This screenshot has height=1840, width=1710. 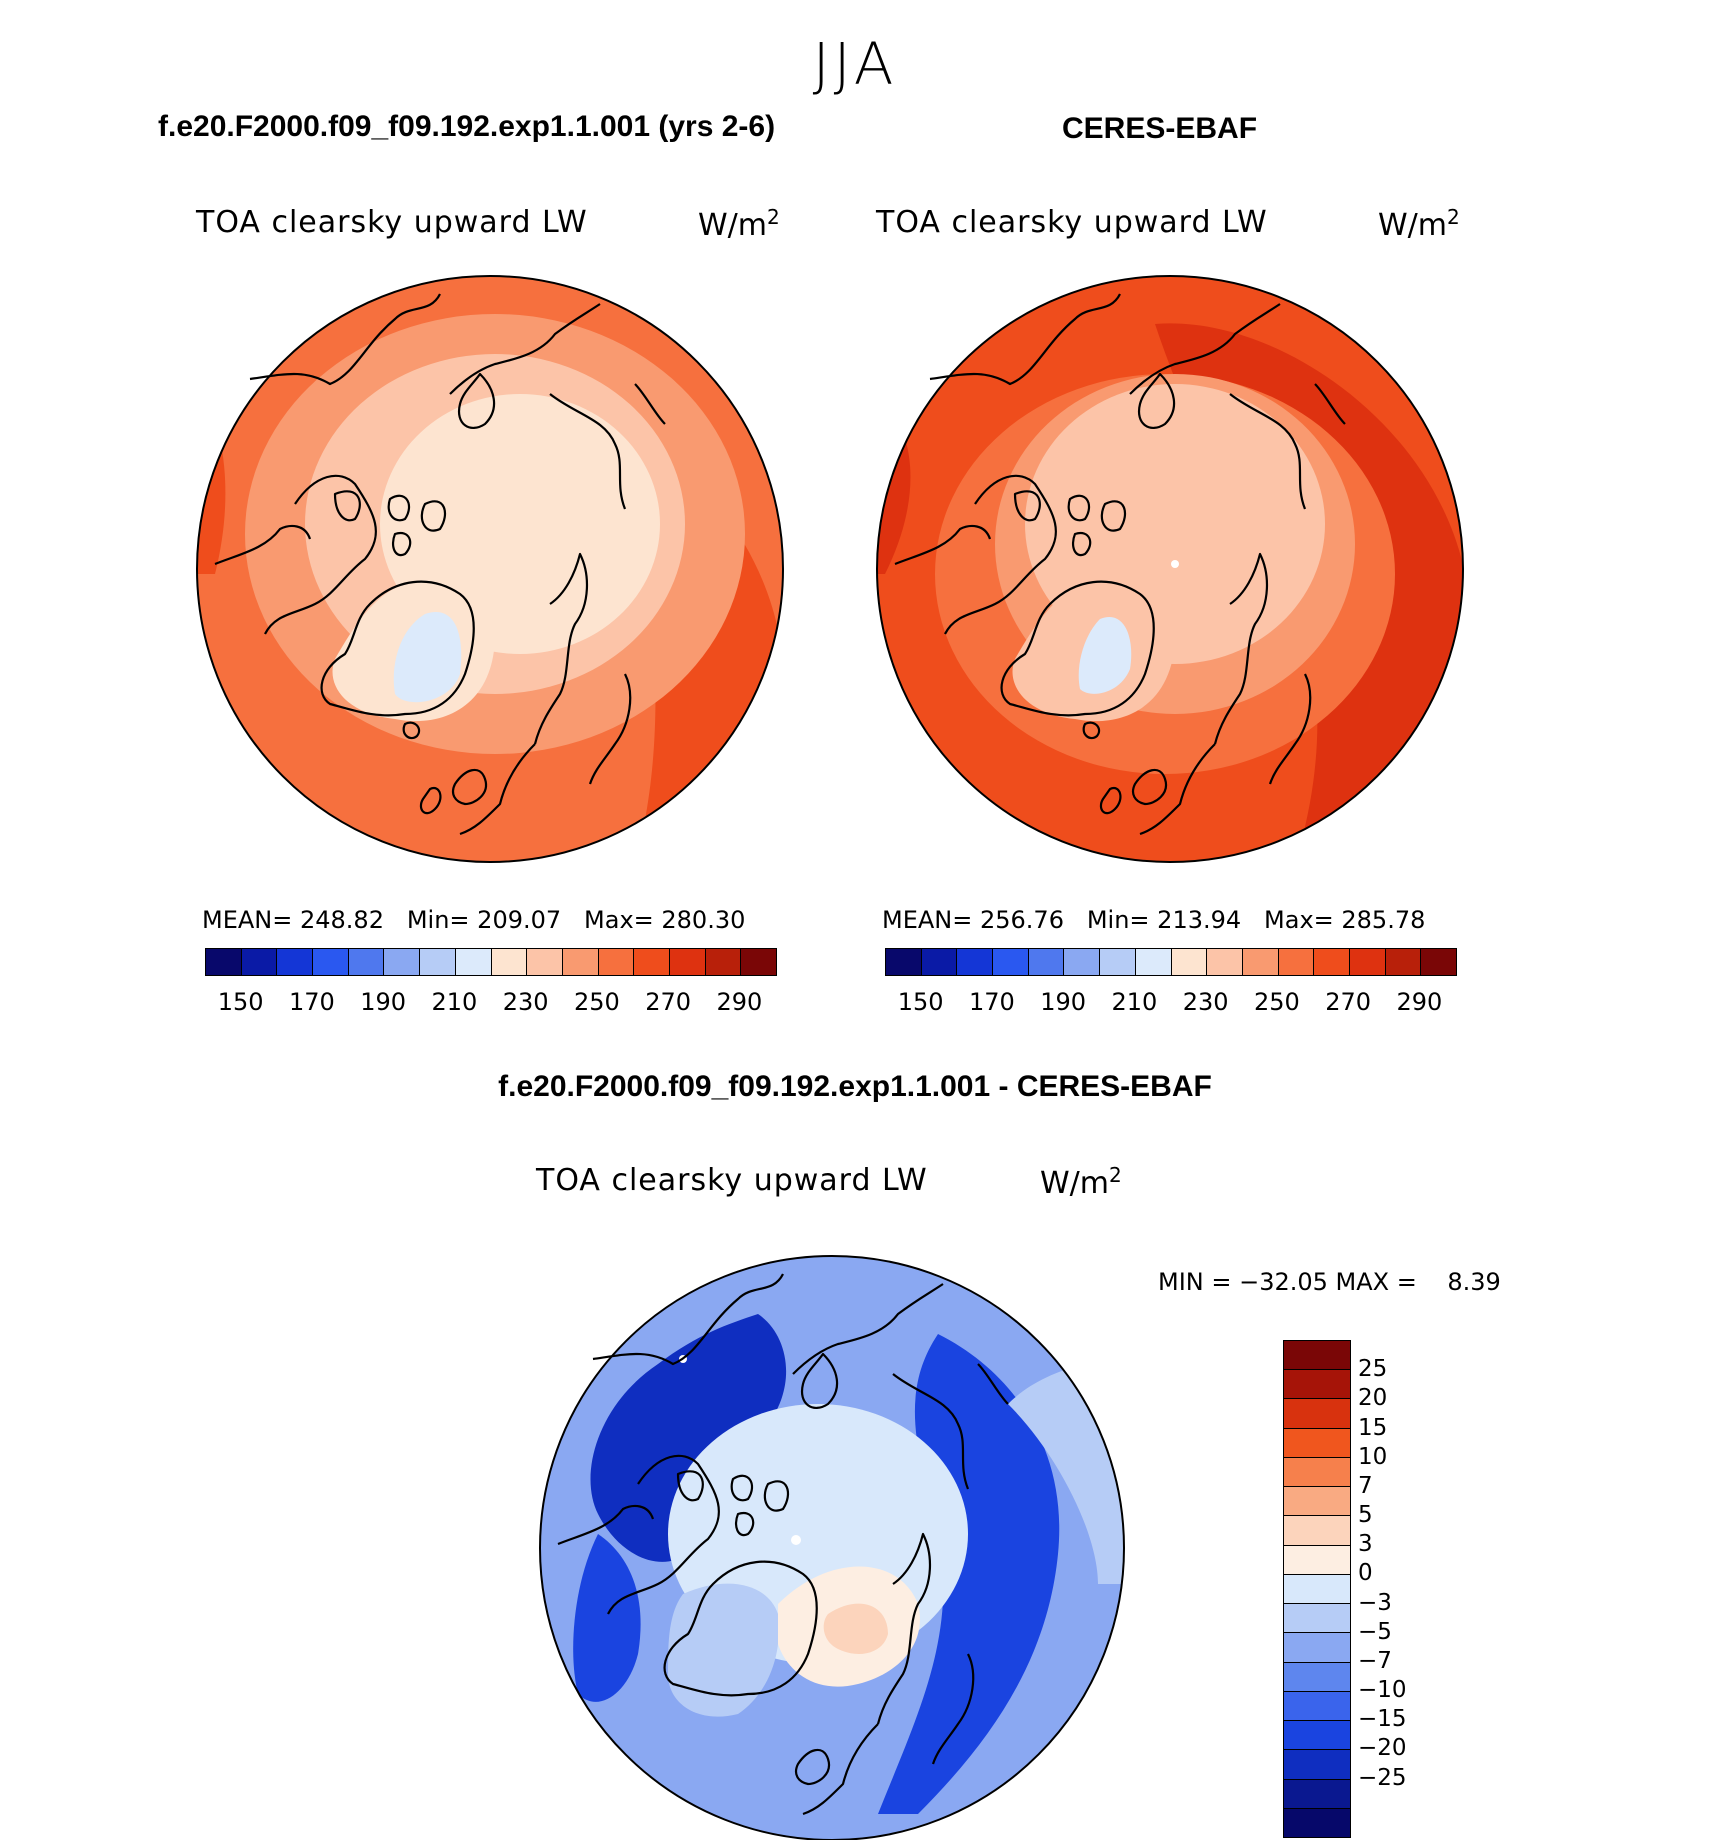 I want to click on model-colorbar-ticks: 150 170 190 210 230 250 270 290, so click(x=490, y=1003).